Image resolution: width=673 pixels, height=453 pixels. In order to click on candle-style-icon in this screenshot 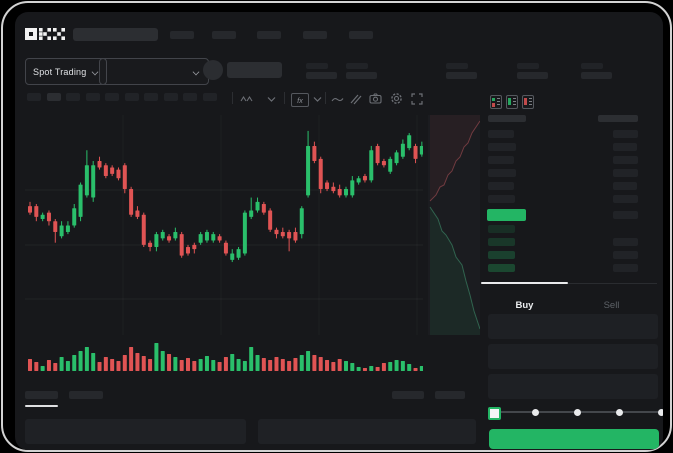, I will do `click(247, 99)`.